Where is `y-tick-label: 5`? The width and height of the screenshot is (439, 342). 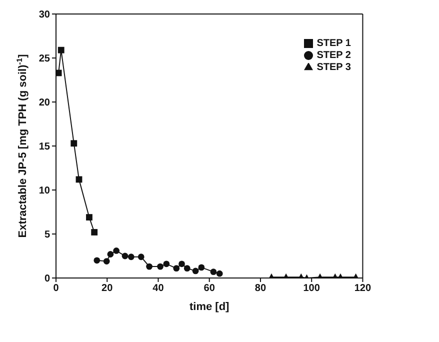 y-tick-label: 5 is located at coordinates (47, 235).